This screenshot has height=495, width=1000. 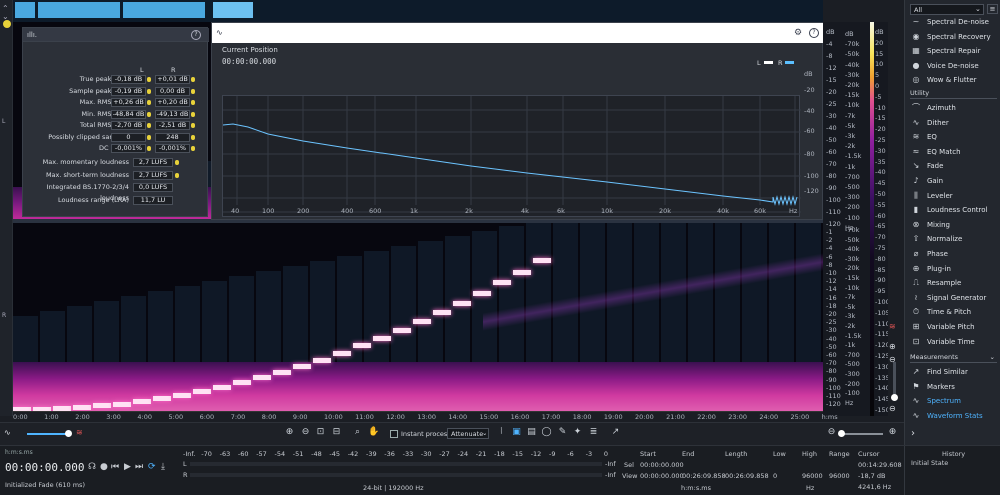 I want to click on skip-forward-icon: ⏭, so click(x=139, y=467).